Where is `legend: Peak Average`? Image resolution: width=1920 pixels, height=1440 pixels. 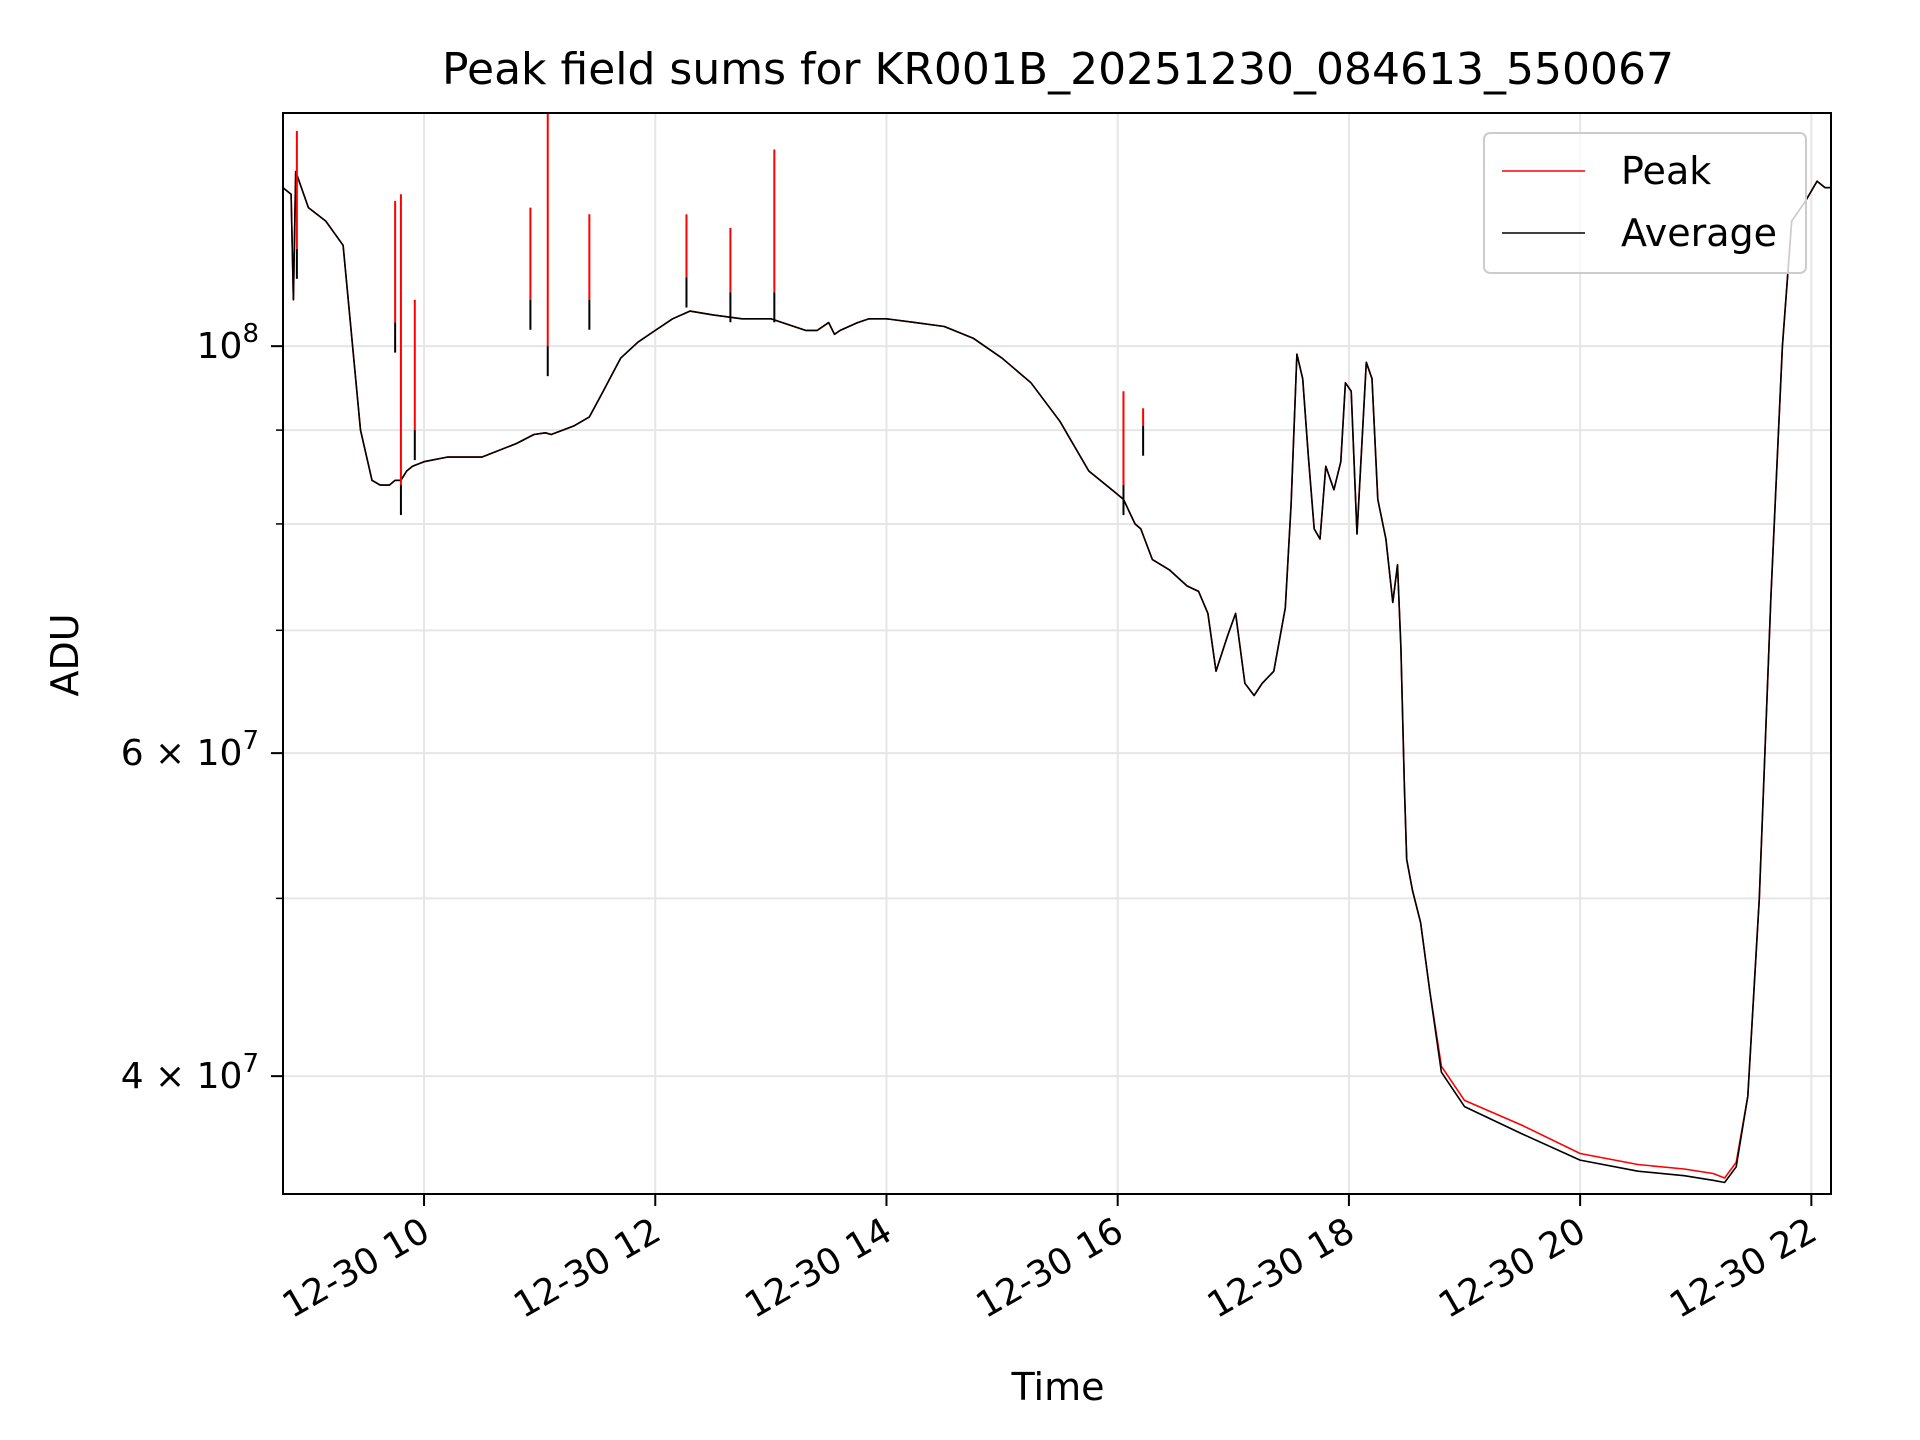 legend: Peak Average is located at coordinates (1645, 203).